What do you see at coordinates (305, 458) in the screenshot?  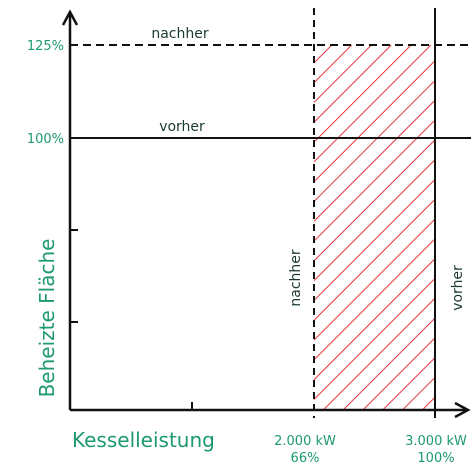 I see `x-tick-label-2000-pct: 66%` at bounding box center [305, 458].